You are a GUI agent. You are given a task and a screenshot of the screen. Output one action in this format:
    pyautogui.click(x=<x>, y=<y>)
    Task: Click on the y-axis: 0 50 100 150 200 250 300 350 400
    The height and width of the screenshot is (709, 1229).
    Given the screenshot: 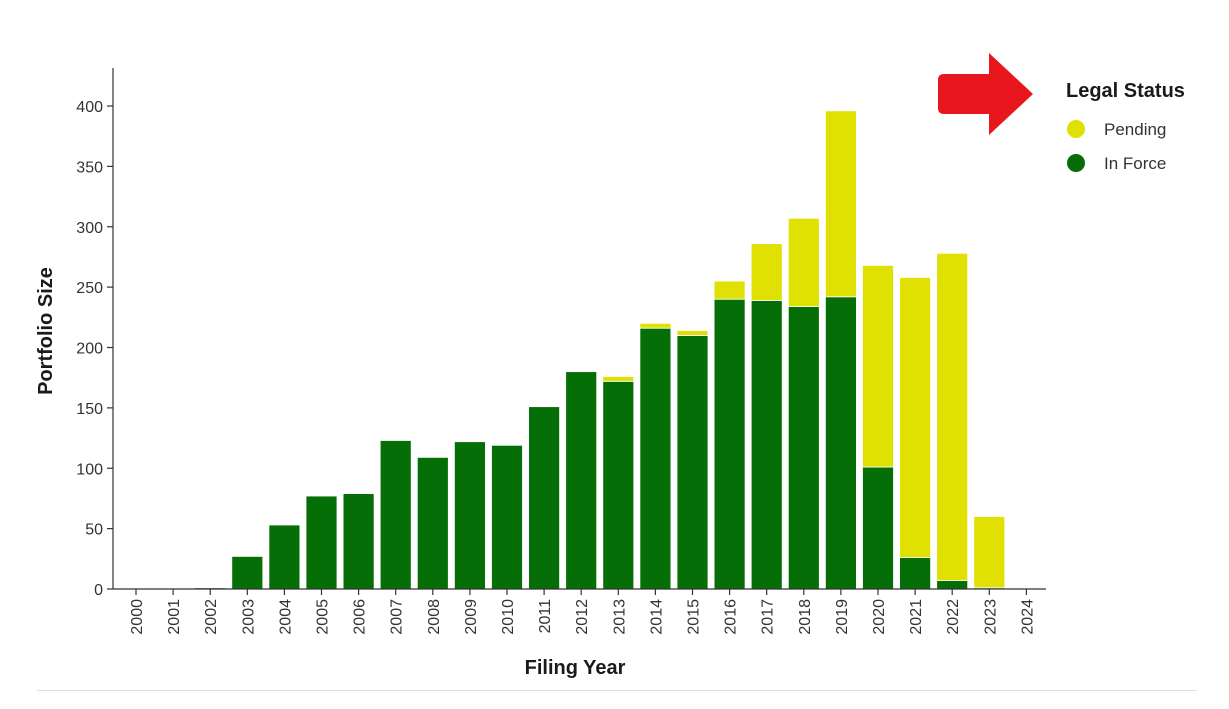 What is the action you would take?
    pyautogui.click(x=95, y=333)
    